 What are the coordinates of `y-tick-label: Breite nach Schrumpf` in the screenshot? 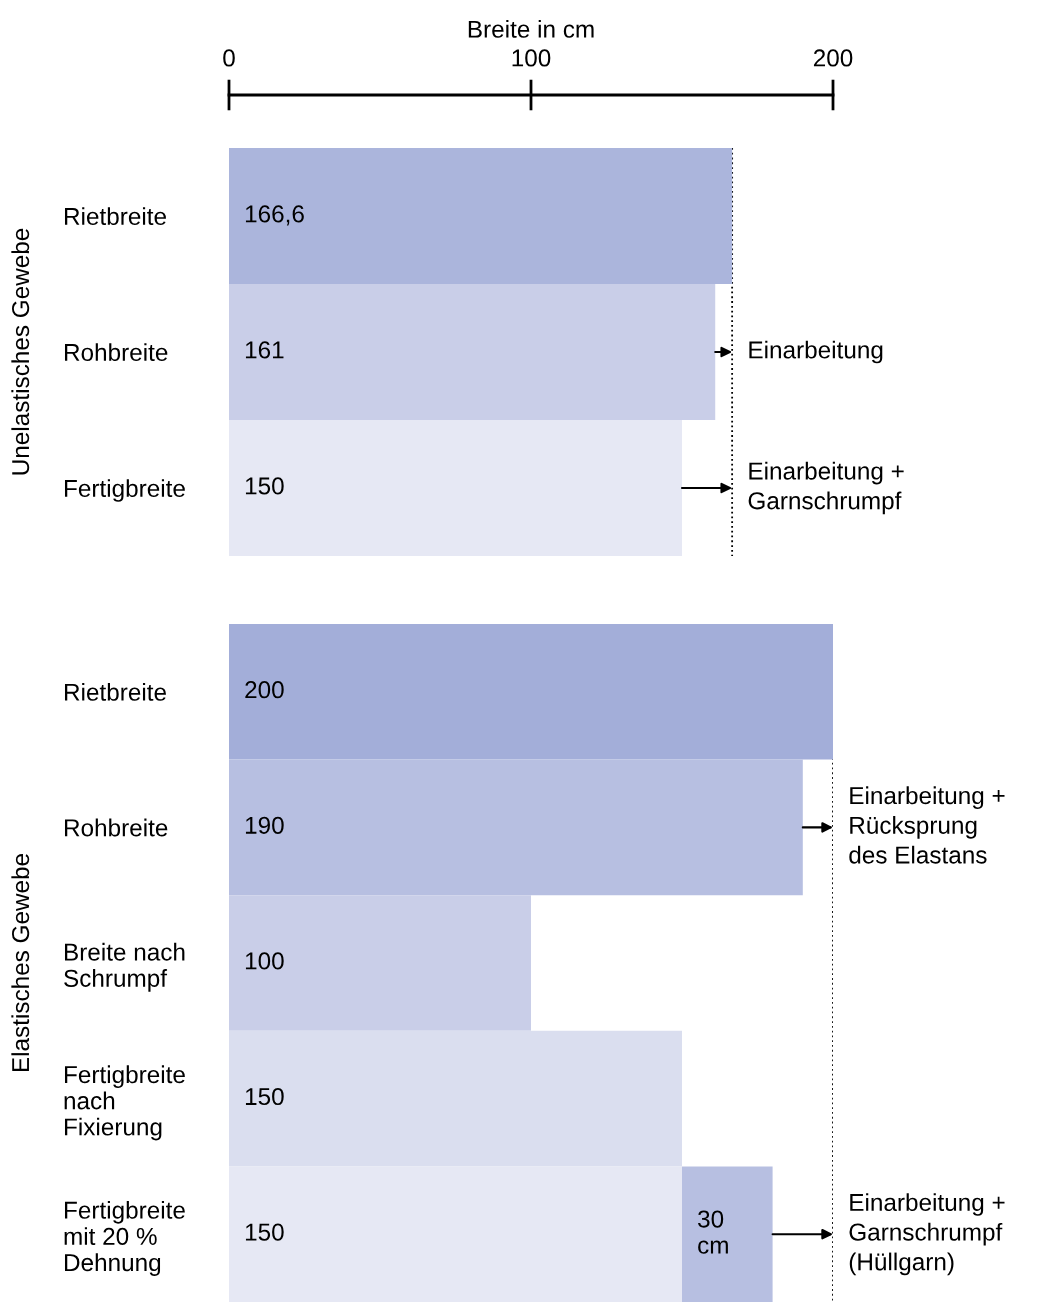 It's located at (124, 967).